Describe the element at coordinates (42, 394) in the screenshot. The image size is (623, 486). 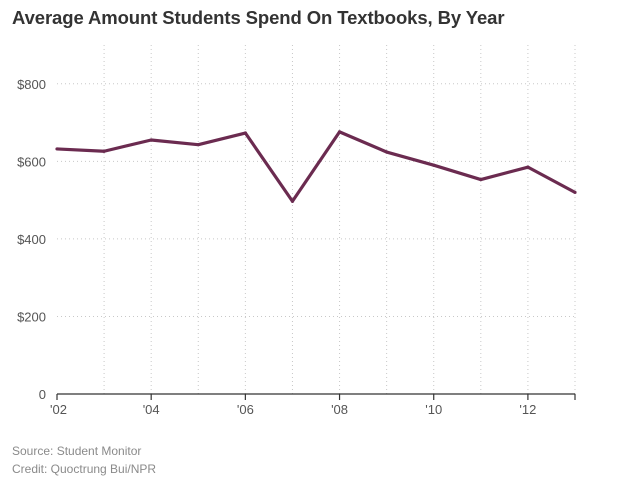
I see `y-tick-label: 0` at that location.